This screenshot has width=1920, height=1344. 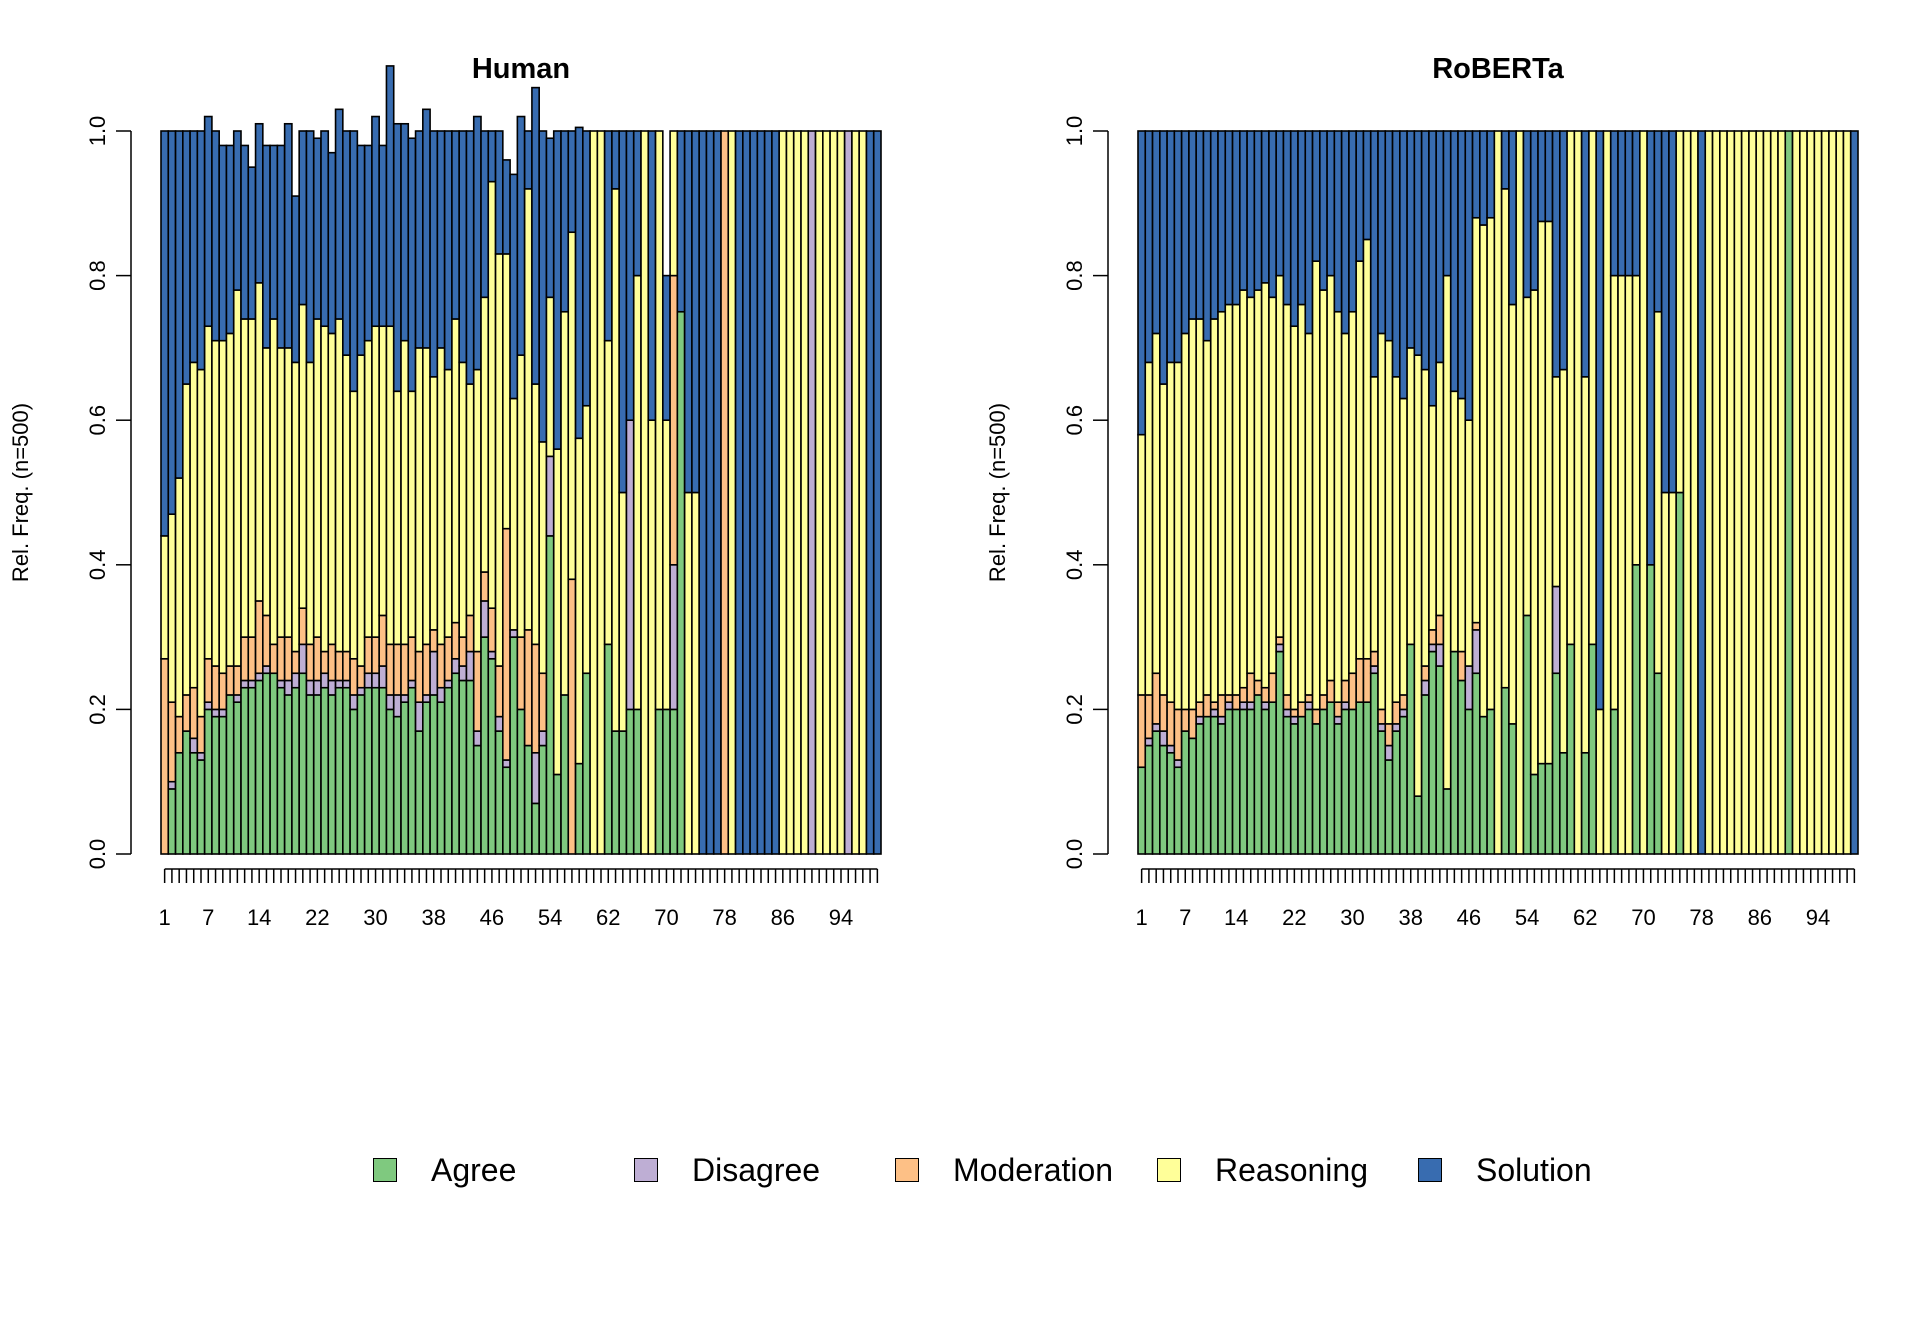 What do you see at coordinates (1818, 917) in the screenshot?
I see `x-tick-label: 94` at bounding box center [1818, 917].